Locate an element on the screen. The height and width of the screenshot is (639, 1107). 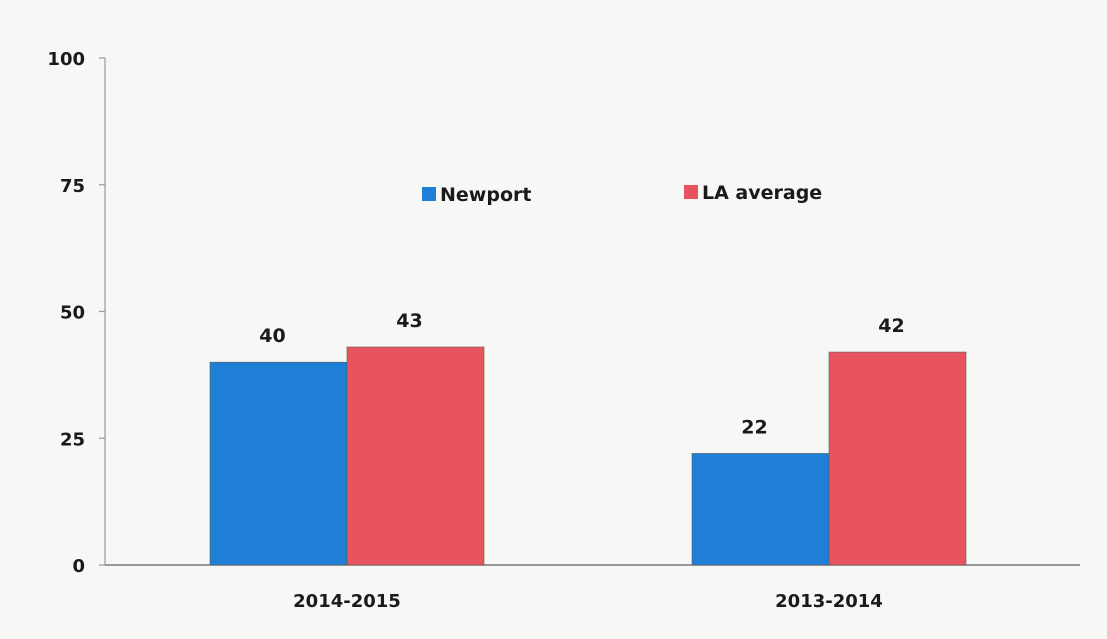
data-label: 43 is located at coordinates (409, 321).